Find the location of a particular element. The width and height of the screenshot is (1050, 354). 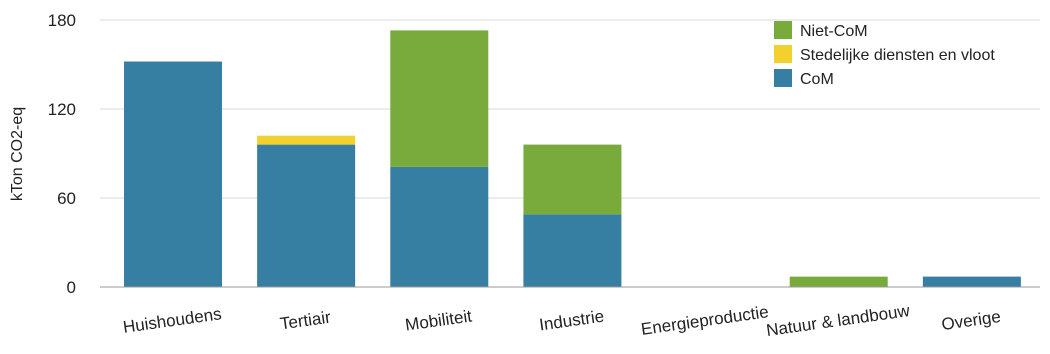

x-tick-label: Overige is located at coordinates (971, 320).